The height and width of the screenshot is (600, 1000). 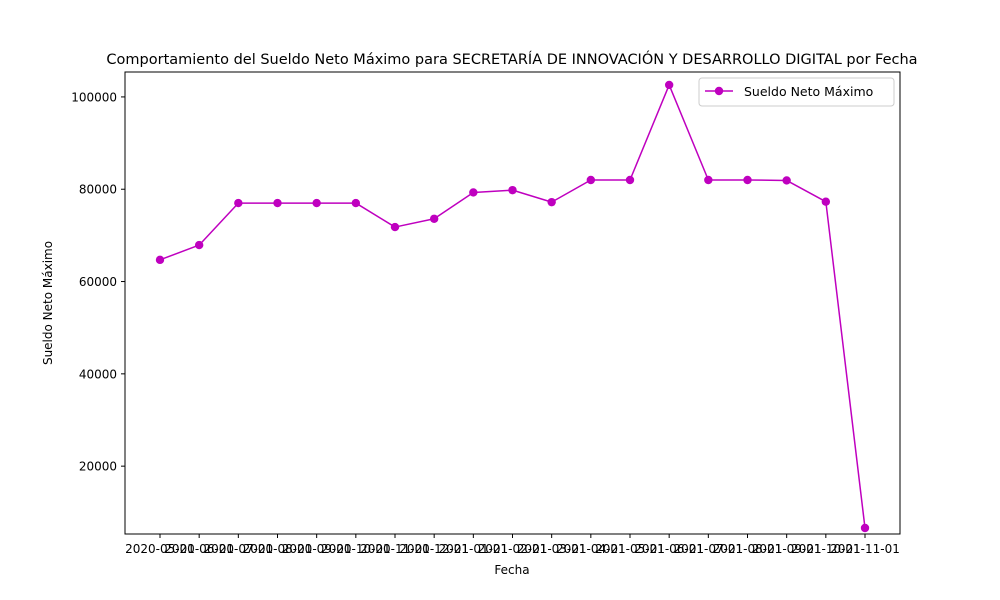 What do you see at coordinates (356, 549) in the screenshot?
I see `x-tick-label: 2020-10-01` at bounding box center [356, 549].